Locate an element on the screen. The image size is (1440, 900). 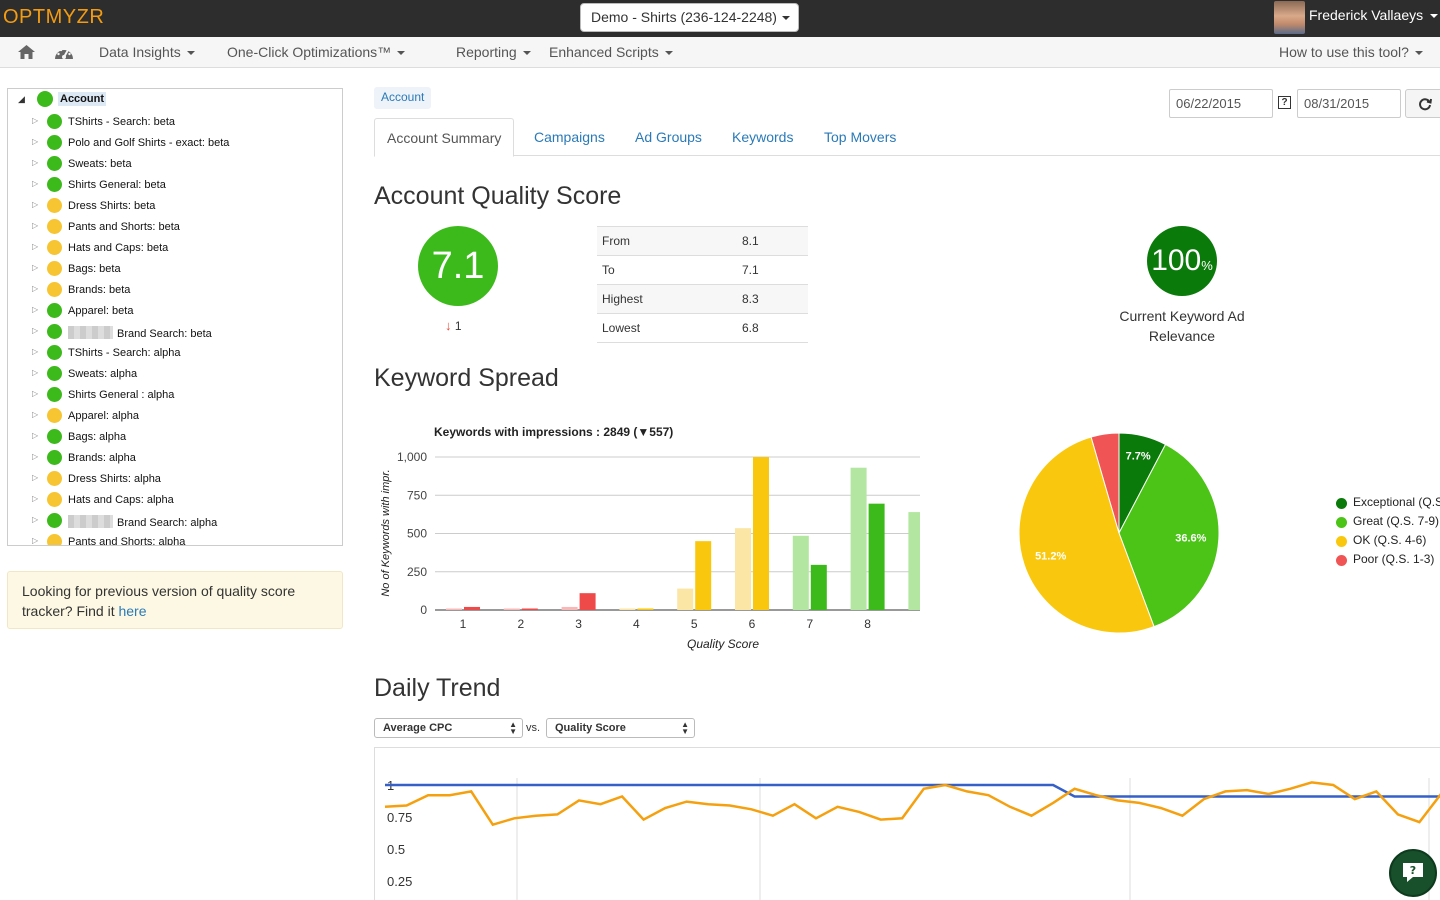
nav-enhanced-scripts: Enhanced Scripts is located at coordinates (611, 52).